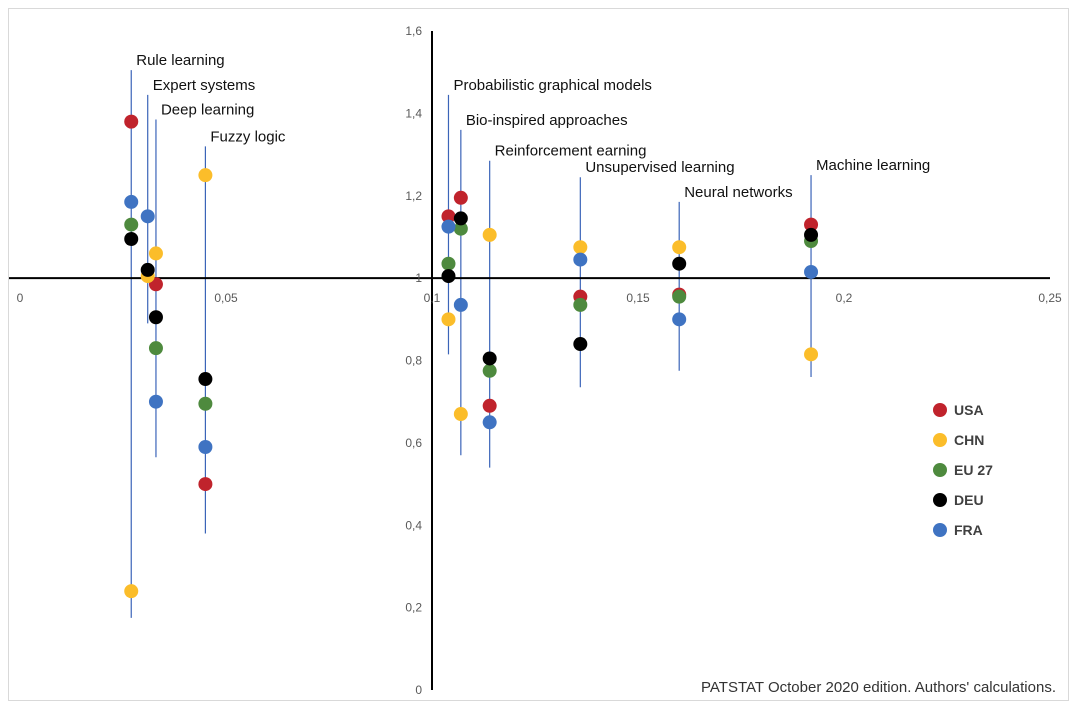  I want to click on y-tick-label: 0,8, so click(413, 361).